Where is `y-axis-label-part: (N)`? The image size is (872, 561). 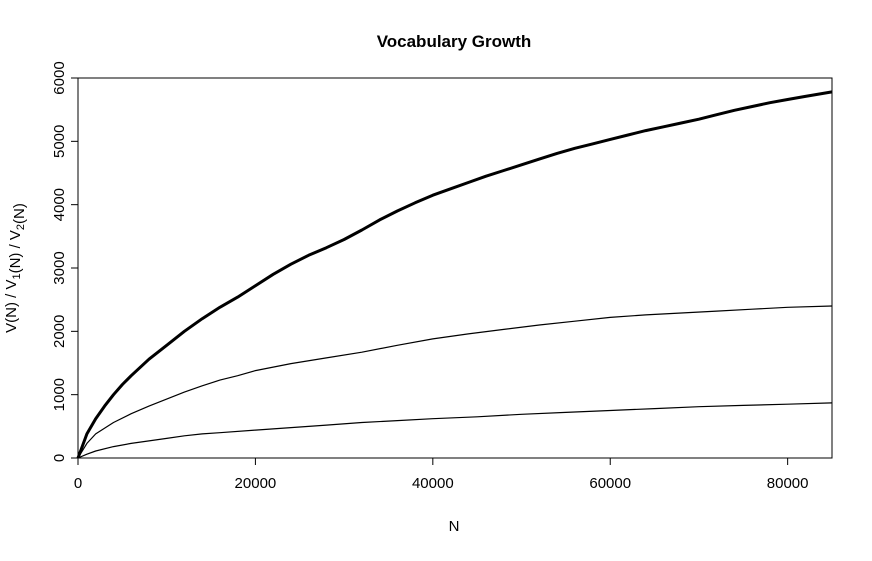
y-axis-label-part: (N) is located at coordinates (19, 213).